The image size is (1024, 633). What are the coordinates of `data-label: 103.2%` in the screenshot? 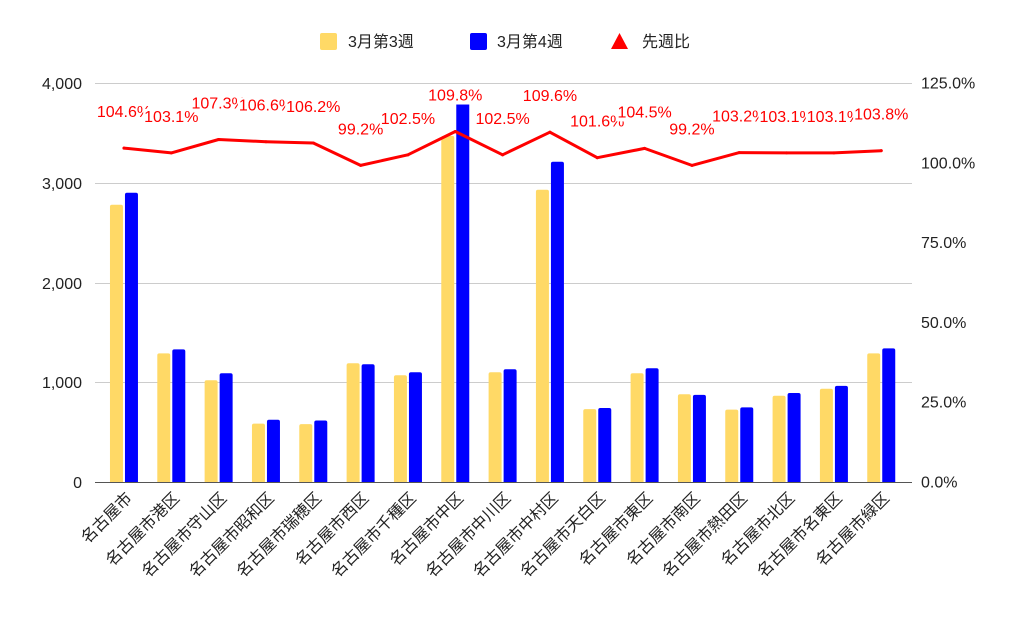 It's located at (739, 117).